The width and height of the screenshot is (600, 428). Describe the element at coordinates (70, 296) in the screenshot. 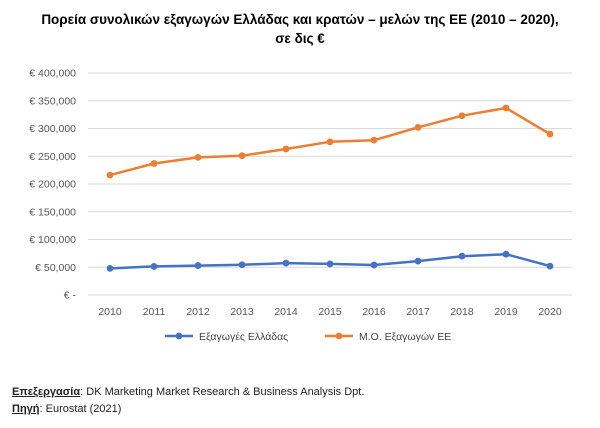

I see `y-tick-label: € -` at that location.